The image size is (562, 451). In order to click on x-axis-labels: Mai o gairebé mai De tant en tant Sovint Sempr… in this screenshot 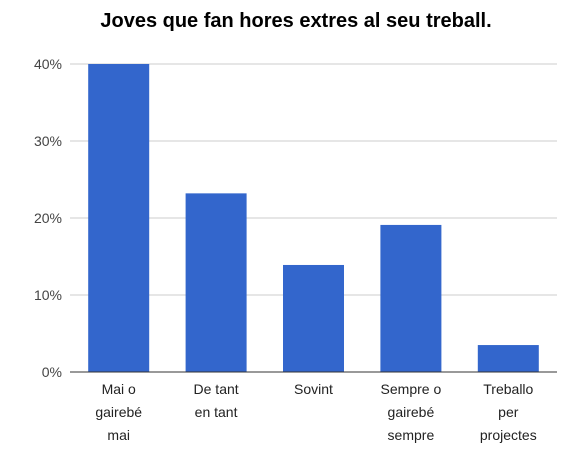, I will do `click(315, 412)`.